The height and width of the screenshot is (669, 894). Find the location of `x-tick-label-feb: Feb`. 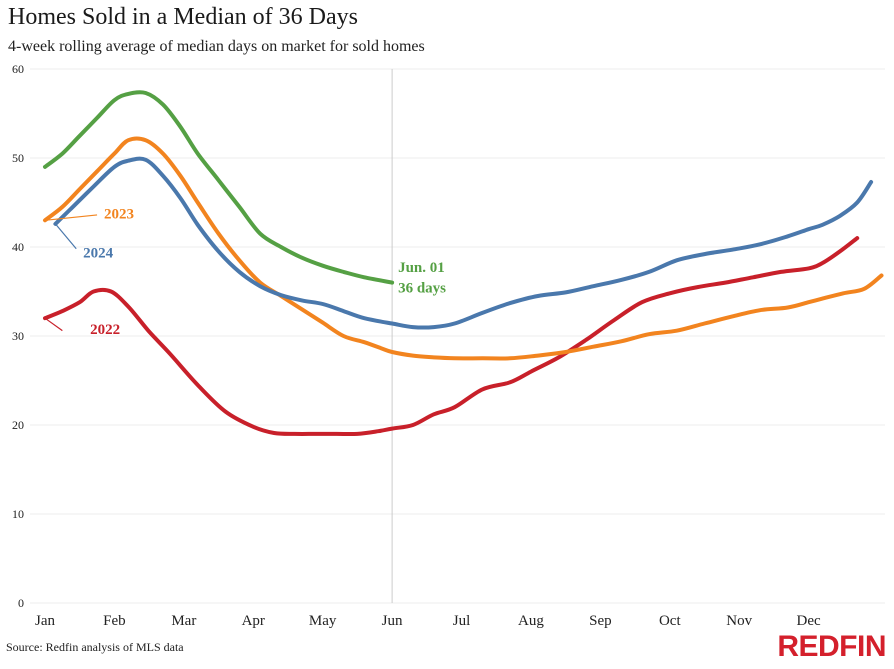

x-tick-label-feb: Feb is located at coordinates (114, 621).